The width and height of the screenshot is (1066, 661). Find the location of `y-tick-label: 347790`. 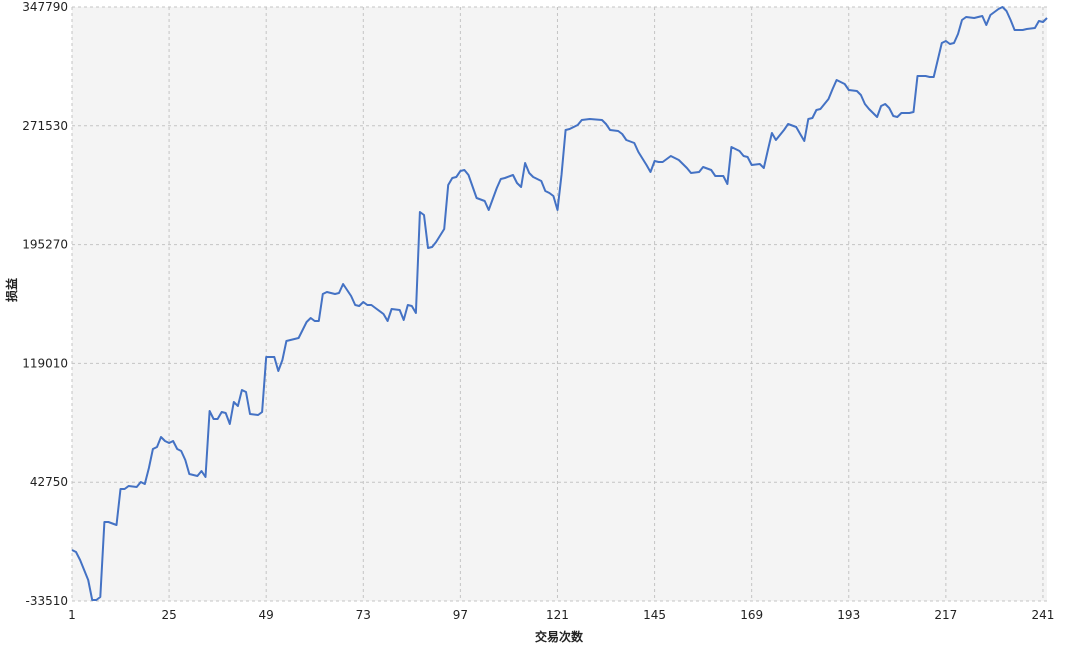

y-tick-label: 347790 is located at coordinates (45, 7).